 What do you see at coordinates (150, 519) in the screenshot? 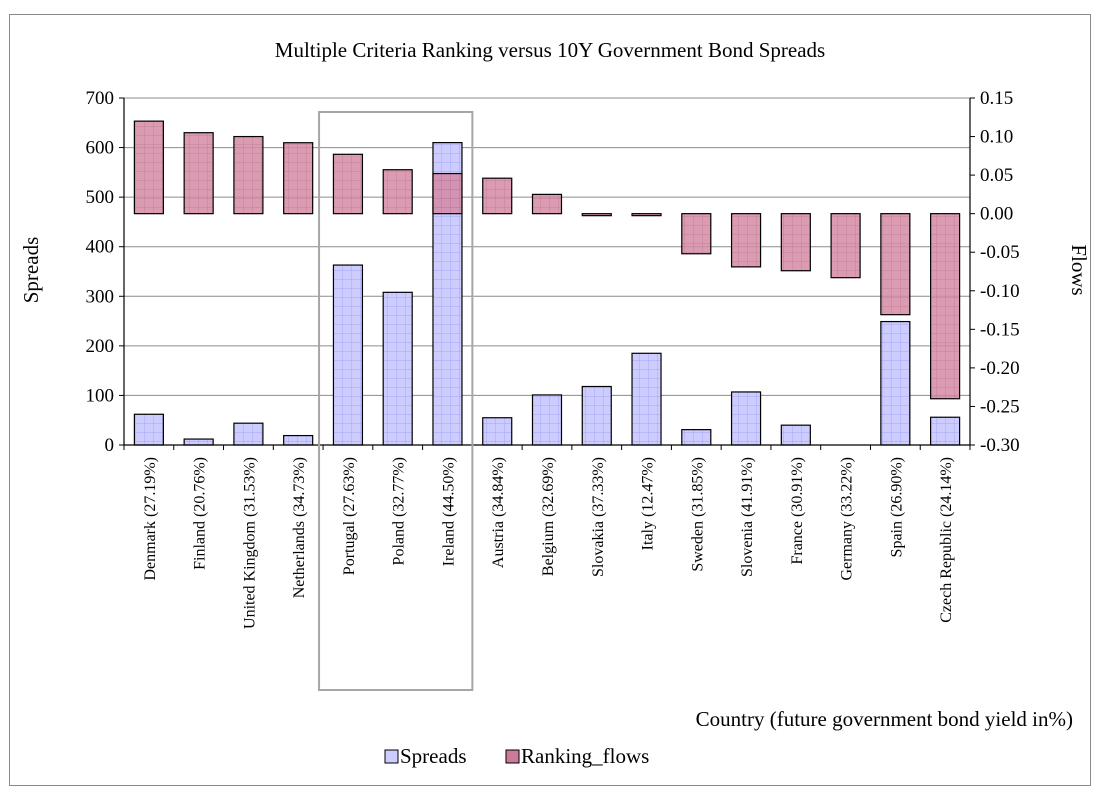
I see `category-label: Denmark (27.19%)` at bounding box center [150, 519].